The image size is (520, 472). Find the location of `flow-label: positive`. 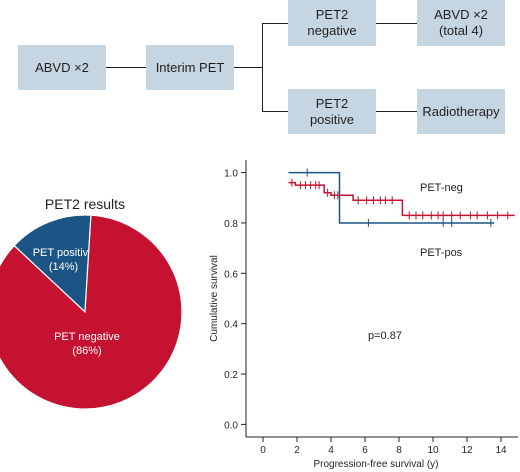

flow-label: positive is located at coordinates (332, 119).